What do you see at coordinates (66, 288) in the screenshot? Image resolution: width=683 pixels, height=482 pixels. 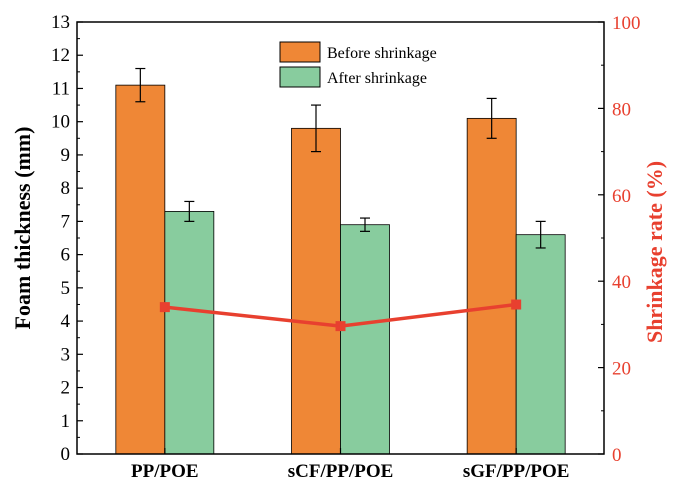 I see `y-tick-label: 5` at bounding box center [66, 288].